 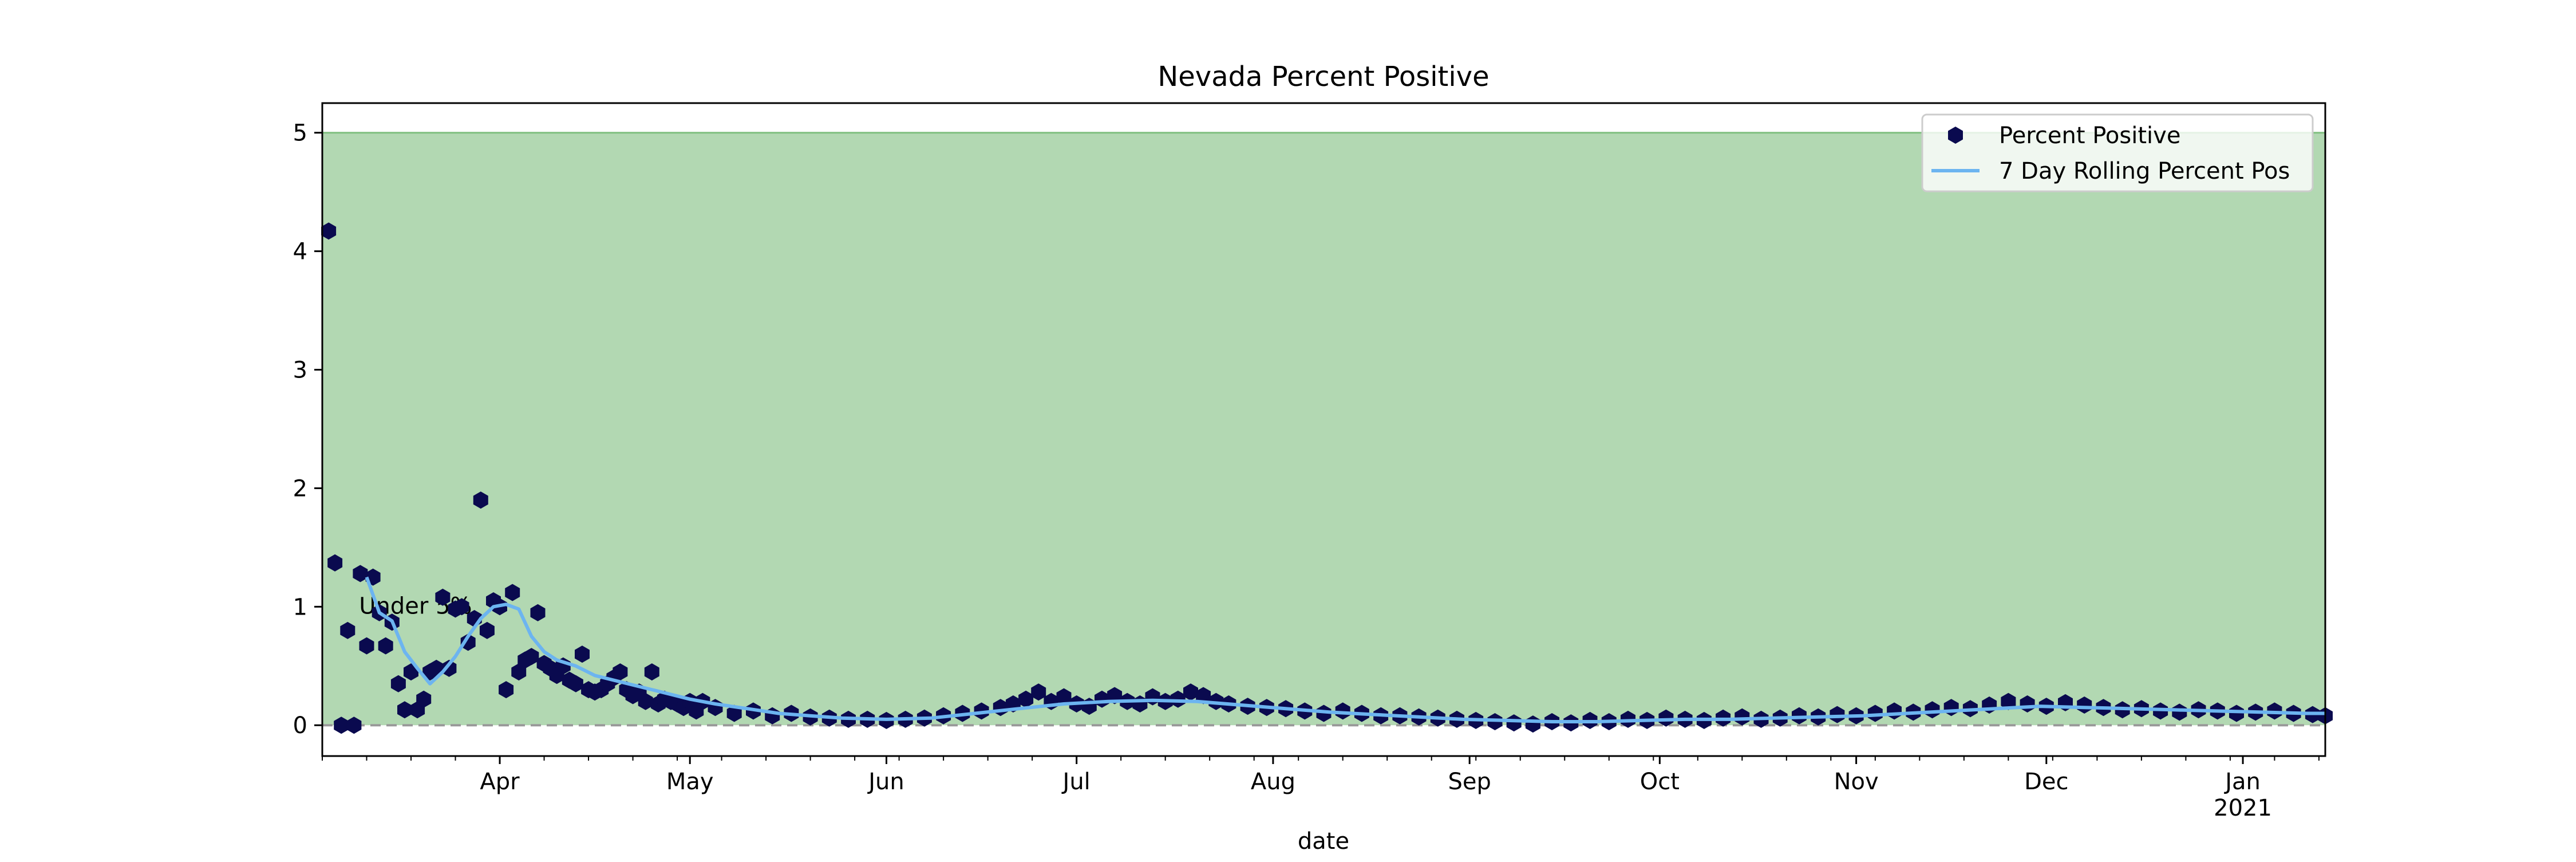 I want to click on legend-label: 7 Day Rolling Percent Pos, so click(x=2144, y=171).